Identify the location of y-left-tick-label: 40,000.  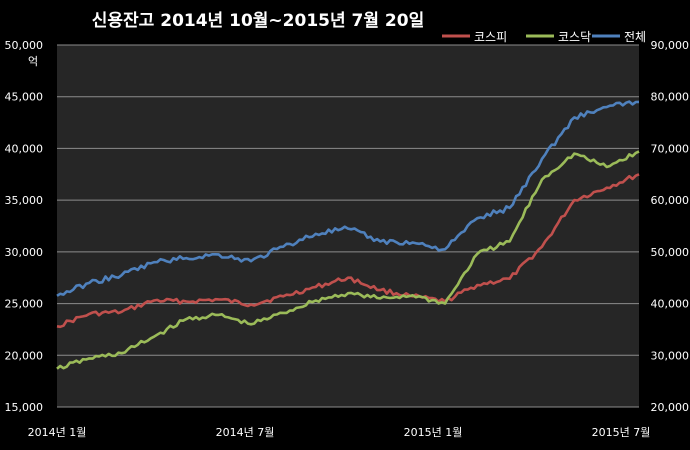
(24, 148).